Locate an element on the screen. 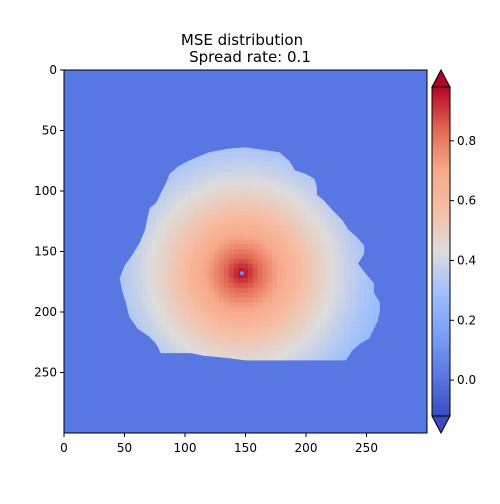  x-tick-label: 0 is located at coordinates (64, 448).